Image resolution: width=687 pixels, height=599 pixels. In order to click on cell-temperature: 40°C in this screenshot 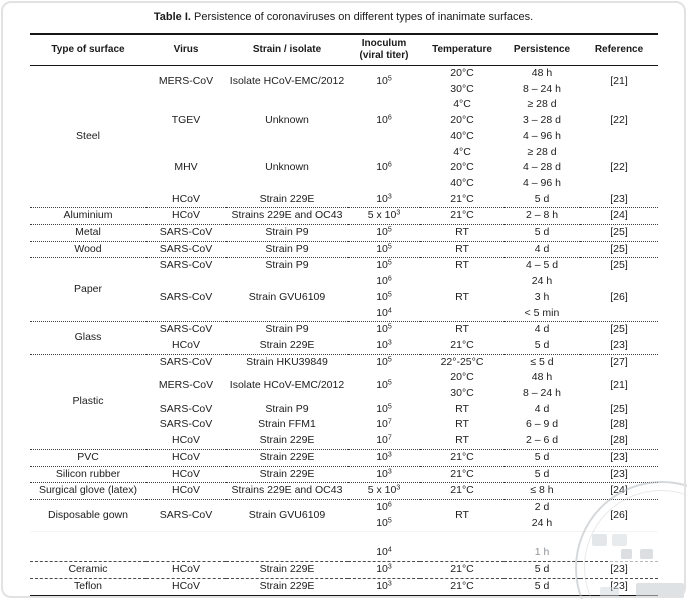, I will do `click(462, 182)`.